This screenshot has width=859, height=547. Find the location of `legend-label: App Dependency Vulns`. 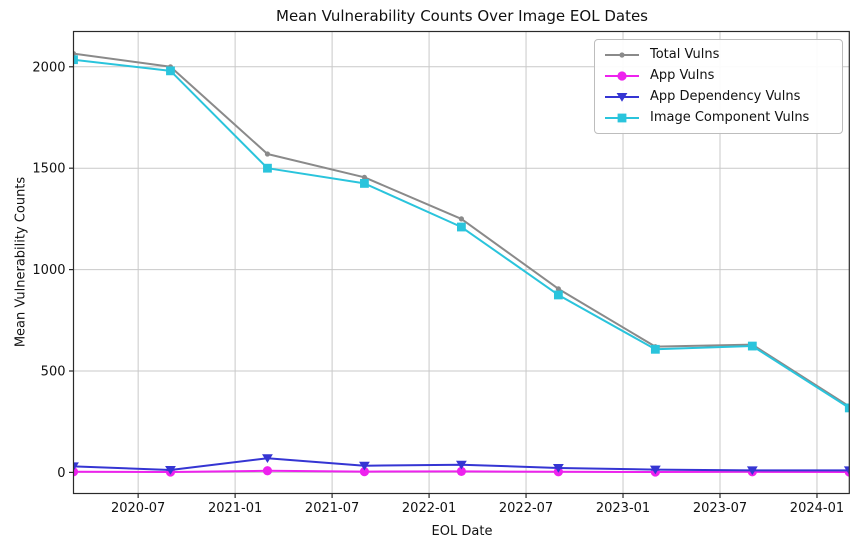

legend-label: App Dependency Vulns is located at coordinates (725, 96).